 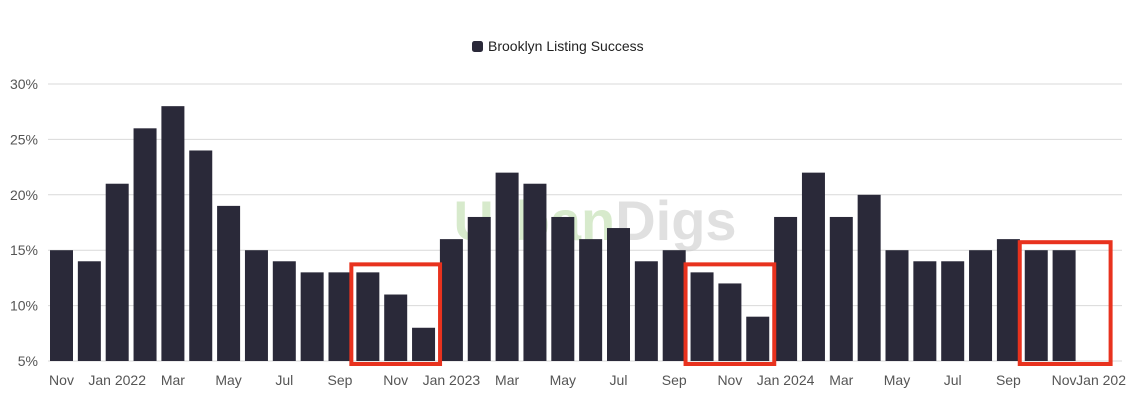 I want to click on y-tick-label: 5%, so click(x=28, y=361).